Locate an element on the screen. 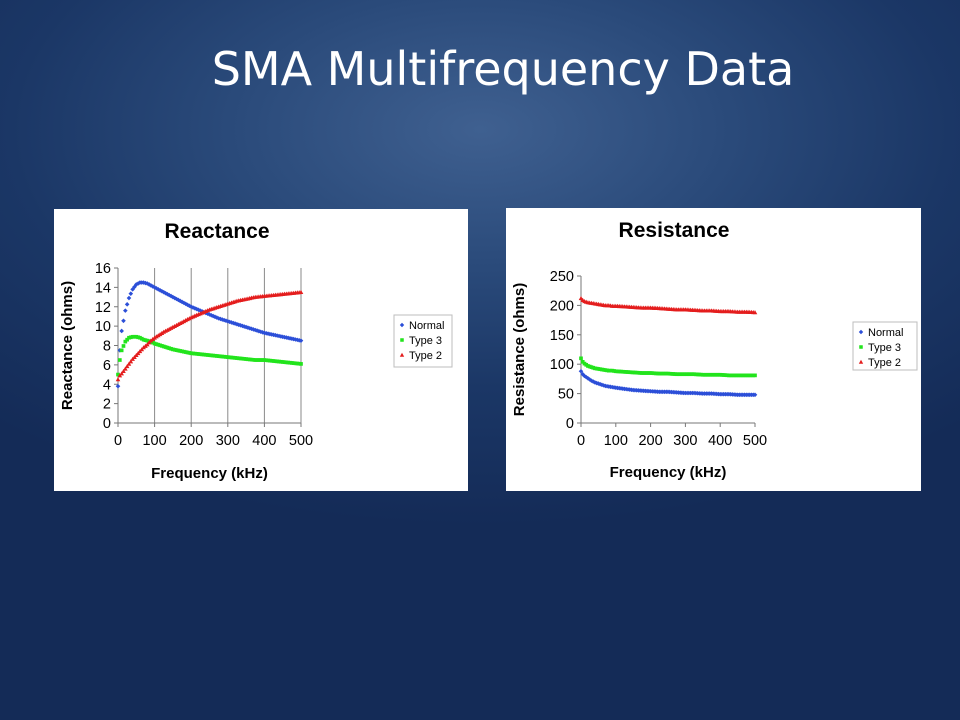 The image size is (960, 720). y-tick-label: 6 is located at coordinates (107, 366).